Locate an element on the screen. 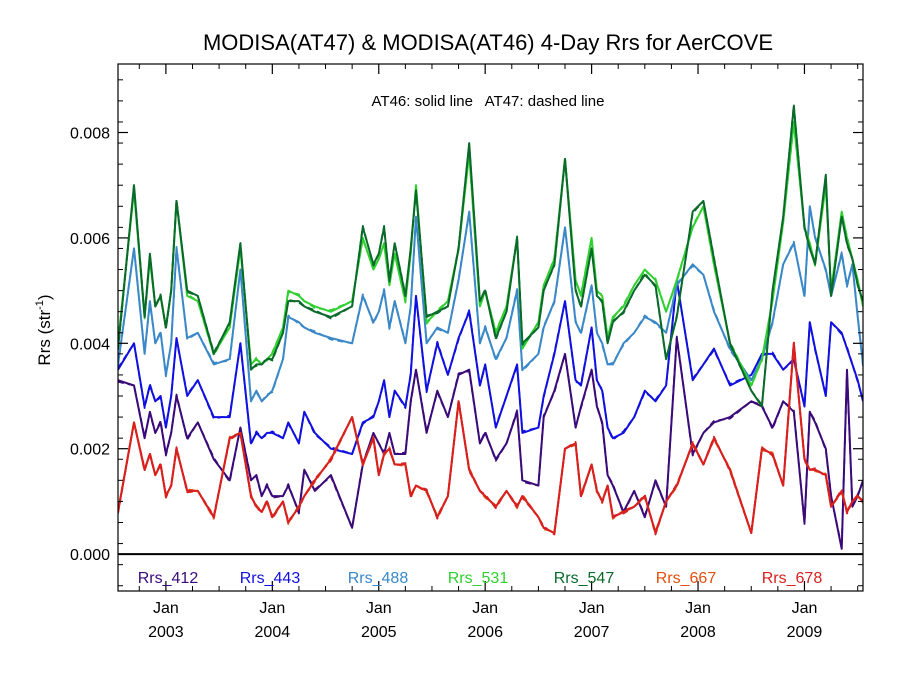  x-tick-year: 2006 is located at coordinates (485, 632).